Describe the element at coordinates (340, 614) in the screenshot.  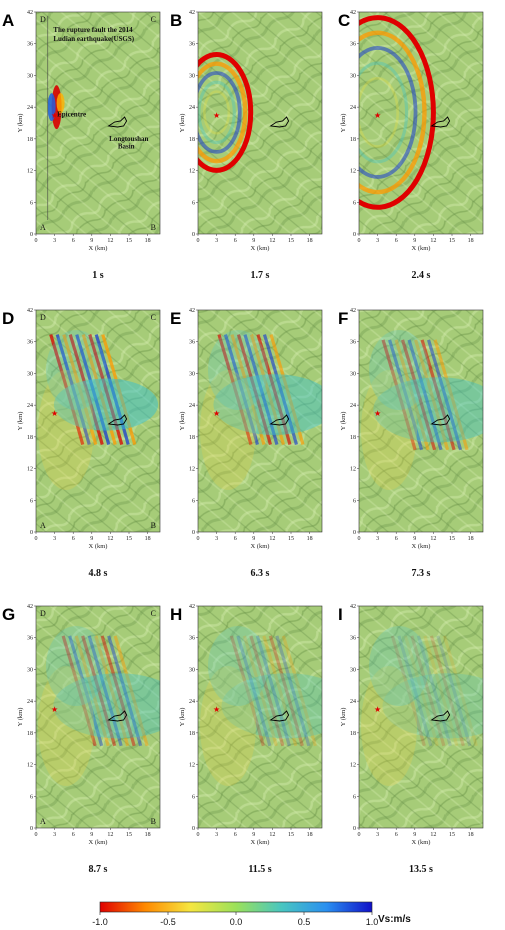
I see `panel-letter: I` at that location.